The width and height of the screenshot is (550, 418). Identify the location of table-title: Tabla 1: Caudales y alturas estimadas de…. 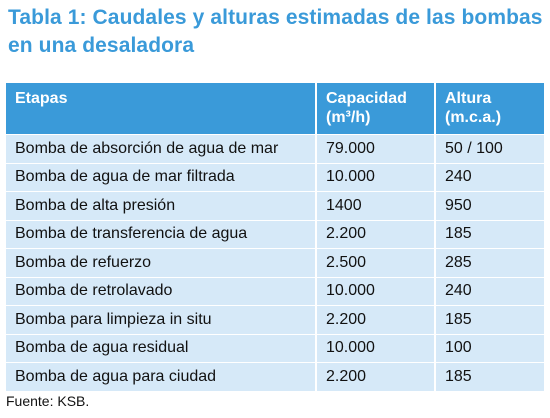
(275, 31).